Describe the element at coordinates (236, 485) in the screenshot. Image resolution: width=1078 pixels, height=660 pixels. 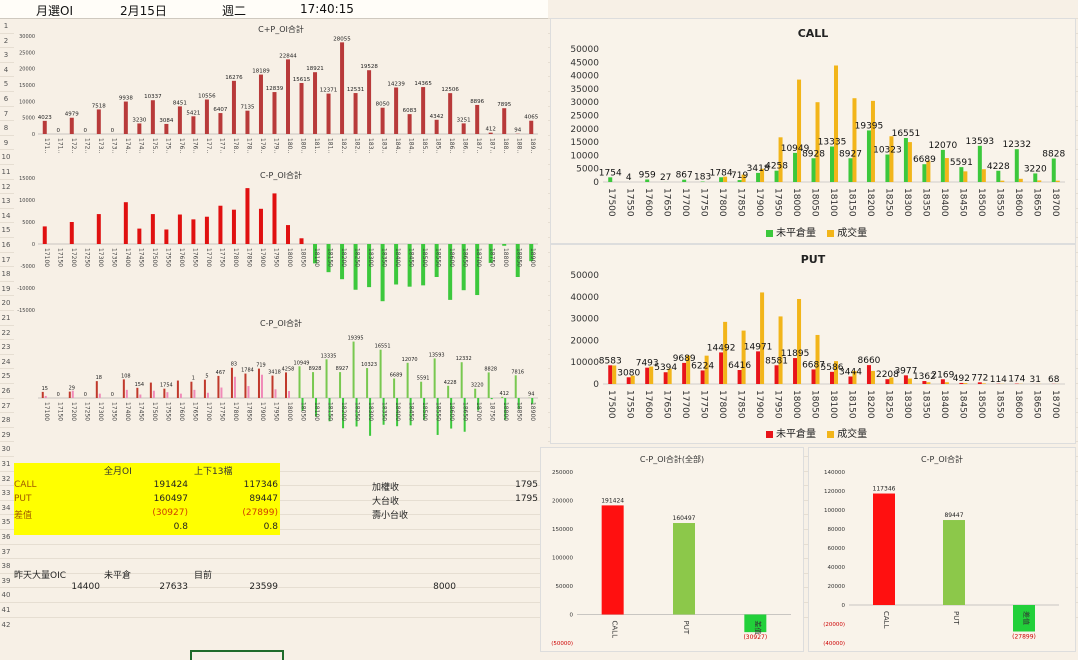
I see `table-call-13: 117346` at that location.